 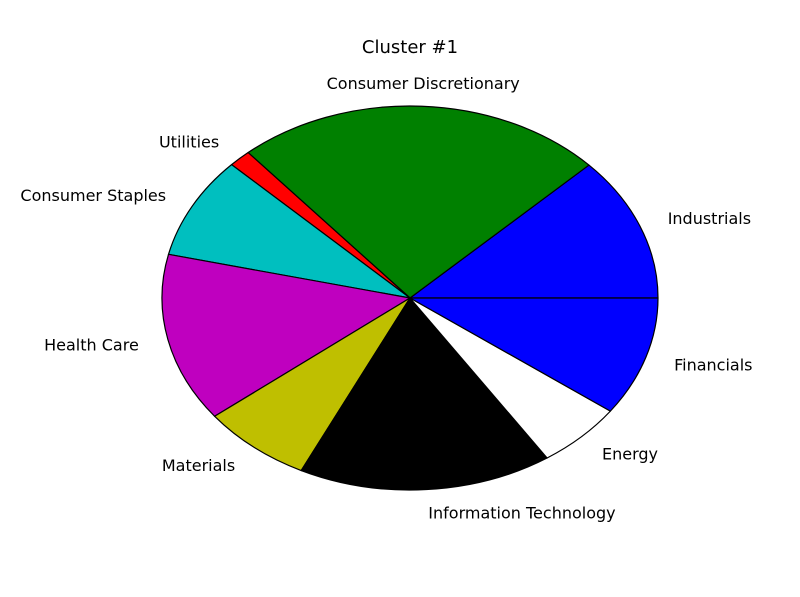 What do you see at coordinates (189, 142) in the screenshot?
I see `pie-label-utilities: Utilities` at bounding box center [189, 142].